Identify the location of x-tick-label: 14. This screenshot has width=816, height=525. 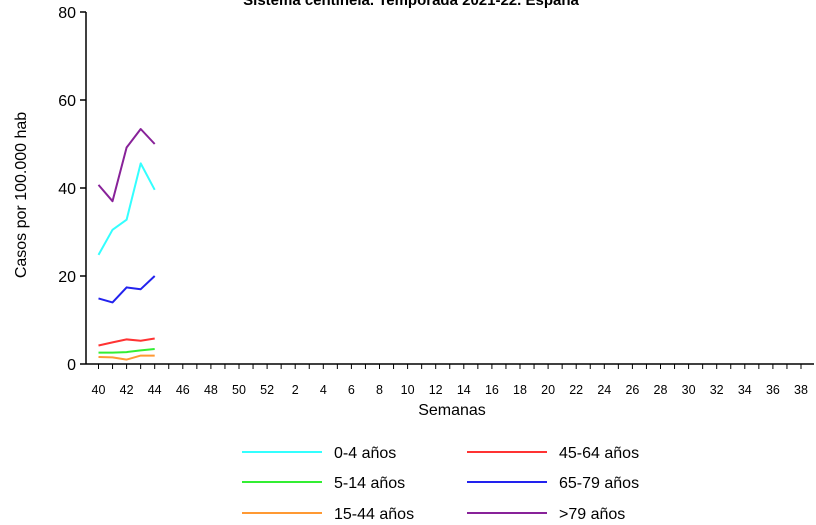
(464, 390).